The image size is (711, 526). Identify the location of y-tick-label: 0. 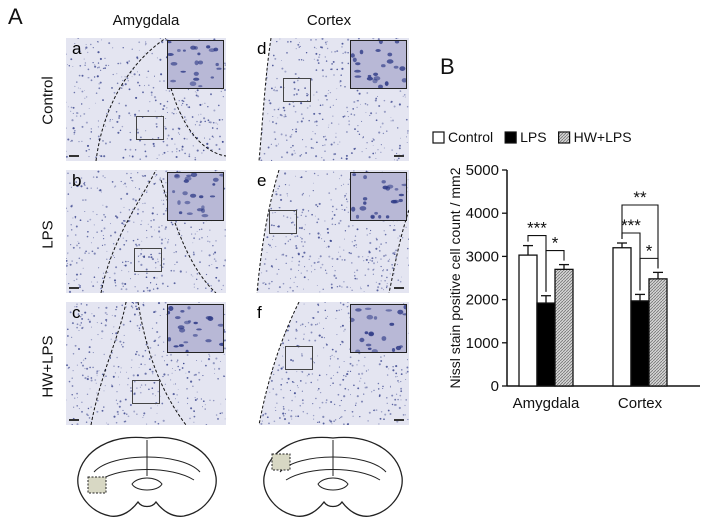
(495, 386).